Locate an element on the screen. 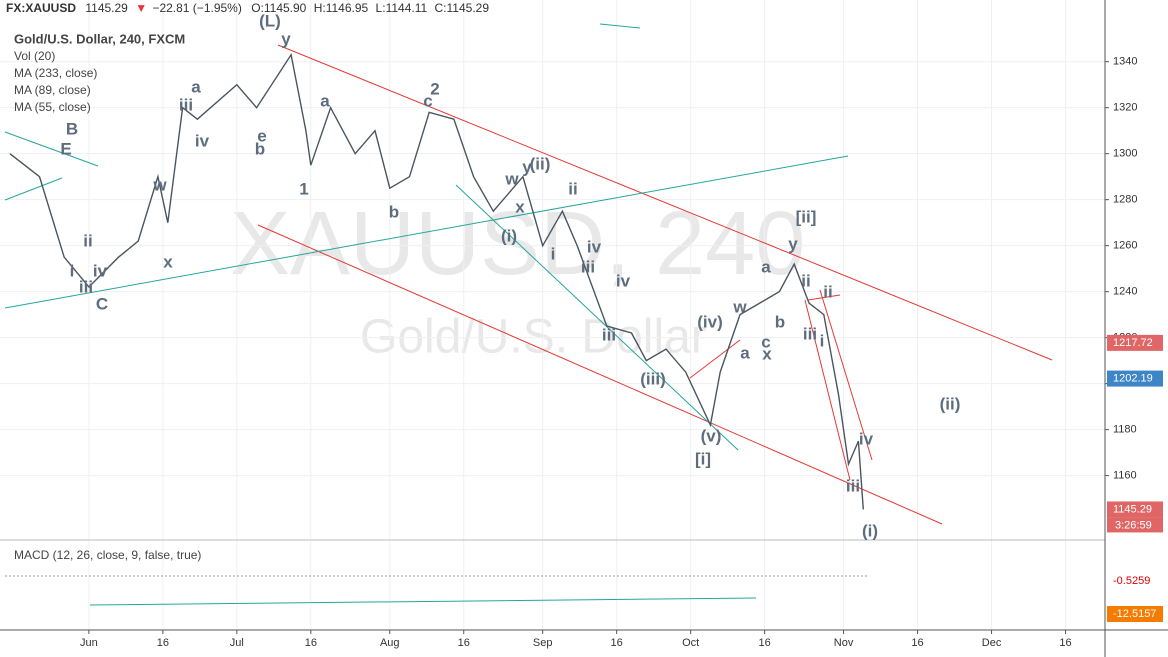 Image resolution: width=1168 pixels, height=657 pixels. legend-item: Vol (20) is located at coordinates (34, 56).